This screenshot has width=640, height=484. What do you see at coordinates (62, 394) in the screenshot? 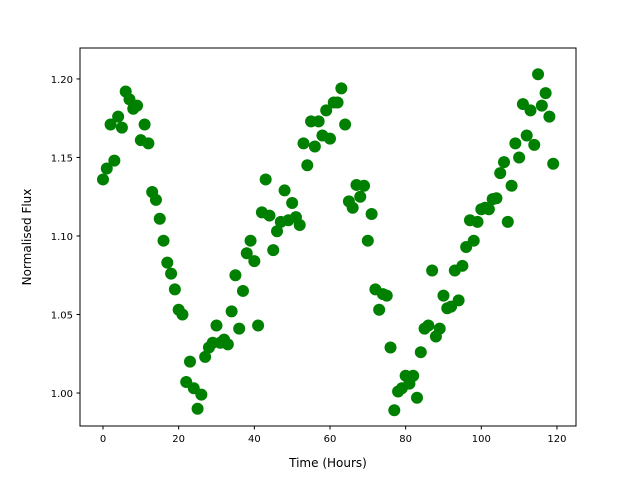
I see `y-tick-label: 1.00` at bounding box center [62, 394].